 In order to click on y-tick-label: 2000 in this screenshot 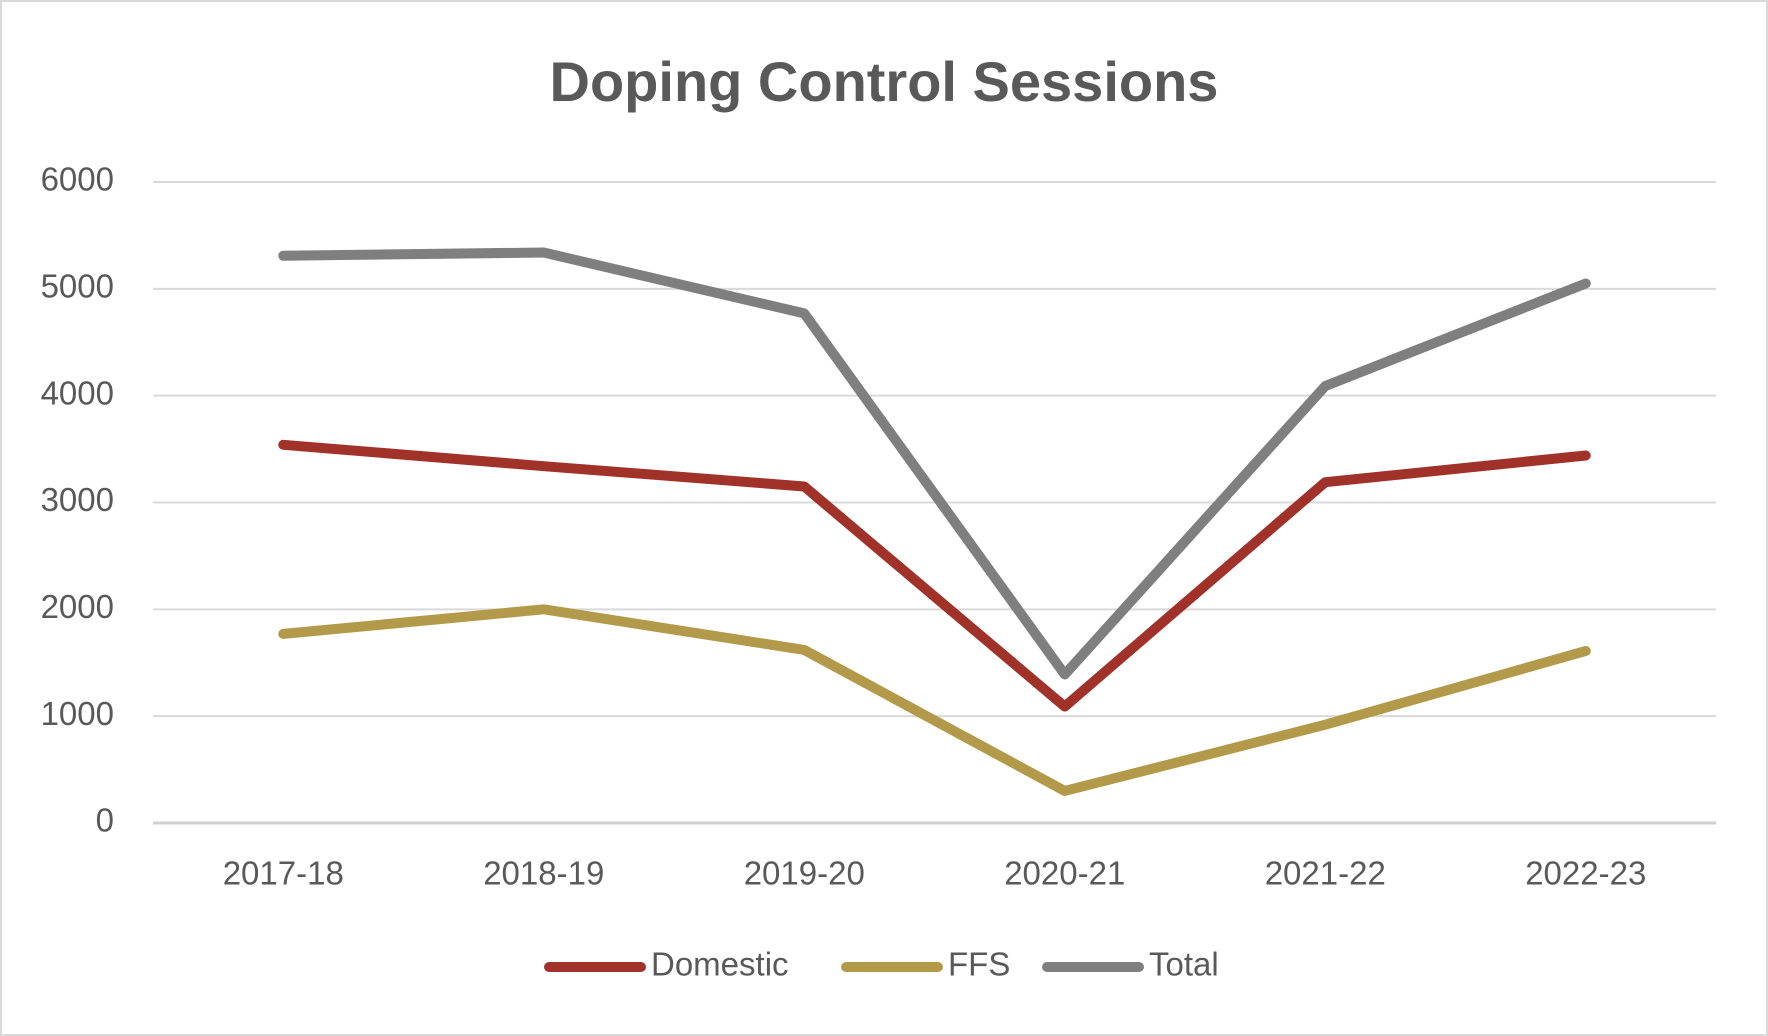, I will do `click(77, 606)`.